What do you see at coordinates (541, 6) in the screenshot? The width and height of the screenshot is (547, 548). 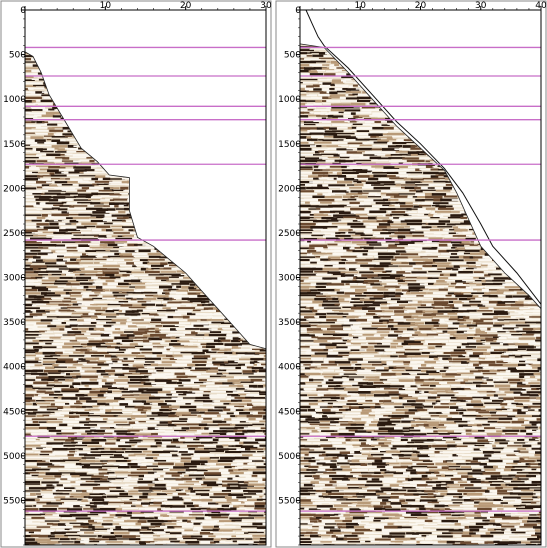 I see `x-tick-label: 40` at bounding box center [541, 6].